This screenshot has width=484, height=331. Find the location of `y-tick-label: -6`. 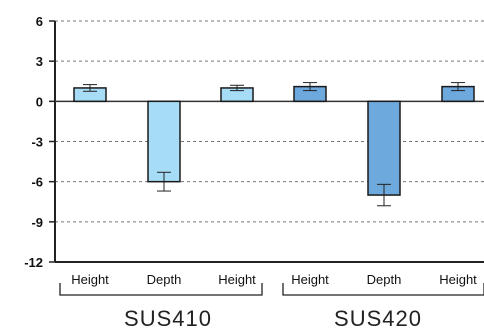

y-tick-label: -6 is located at coordinates (37, 182).